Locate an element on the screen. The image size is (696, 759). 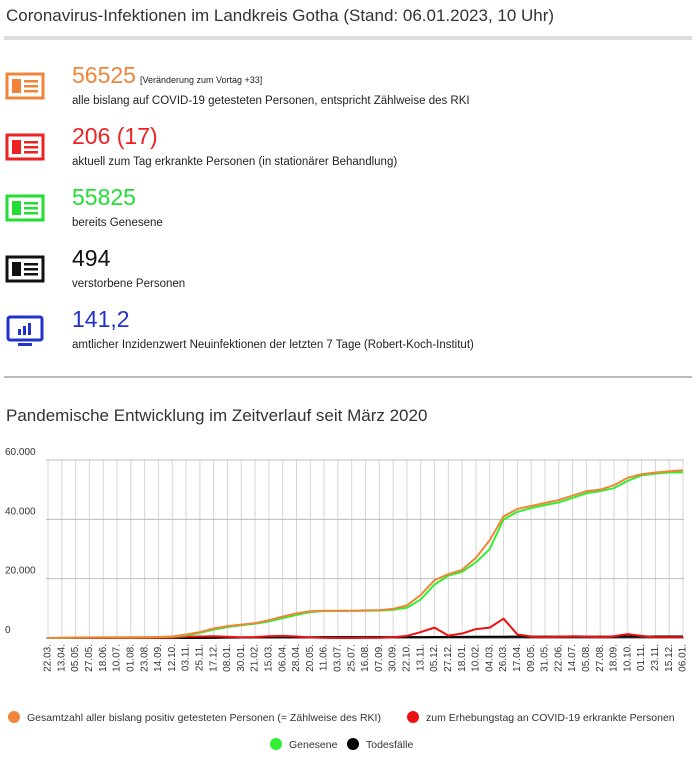
x-tick-label: 08.01. is located at coordinates (227, 658).